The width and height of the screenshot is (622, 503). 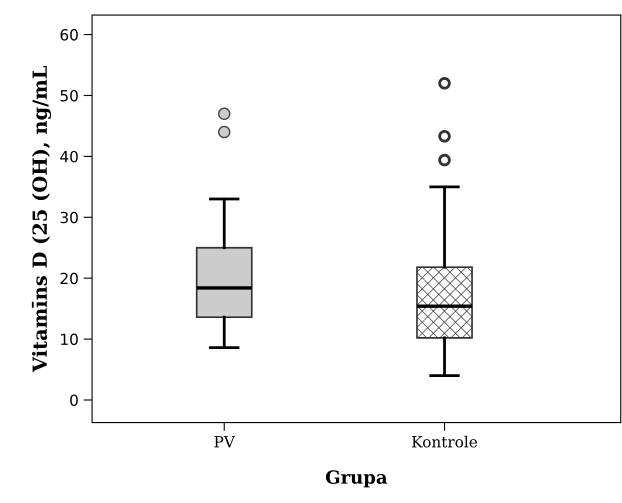 What do you see at coordinates (69, 278) in the screenshot?
I see `y-tick-label: 20` at bounding box center [69, 278].